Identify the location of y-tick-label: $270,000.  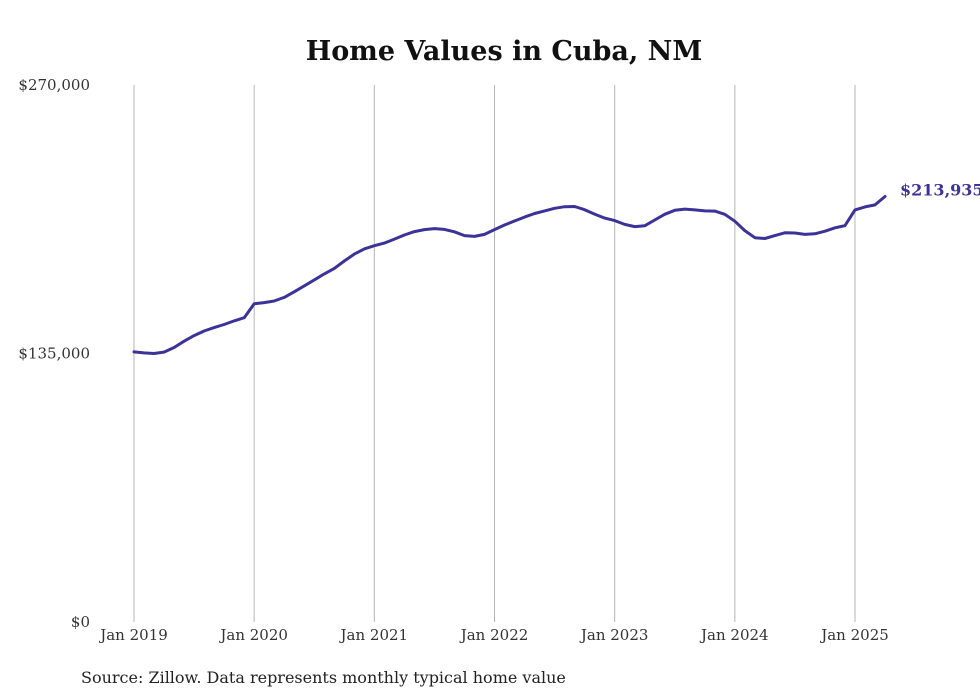
(54, 85).